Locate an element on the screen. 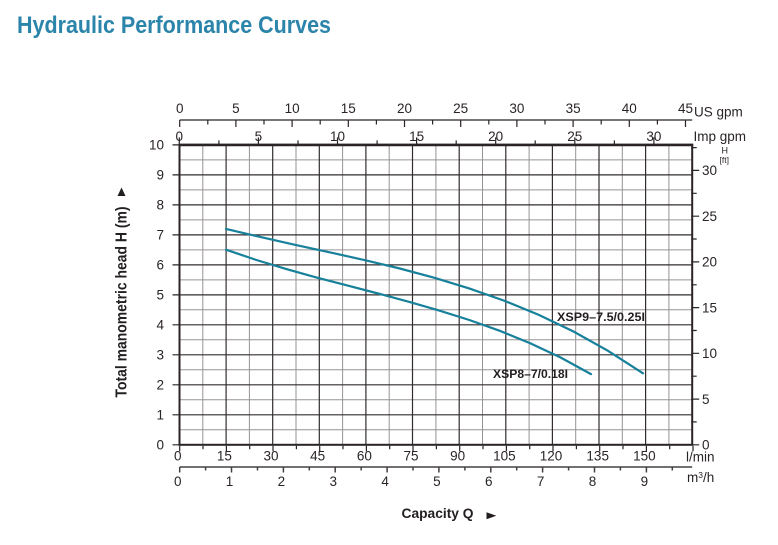 The height and width of the screenshot is (545, 778). svg-text: XSP9–7.5/0.25I is located at coordinates (601, 317).